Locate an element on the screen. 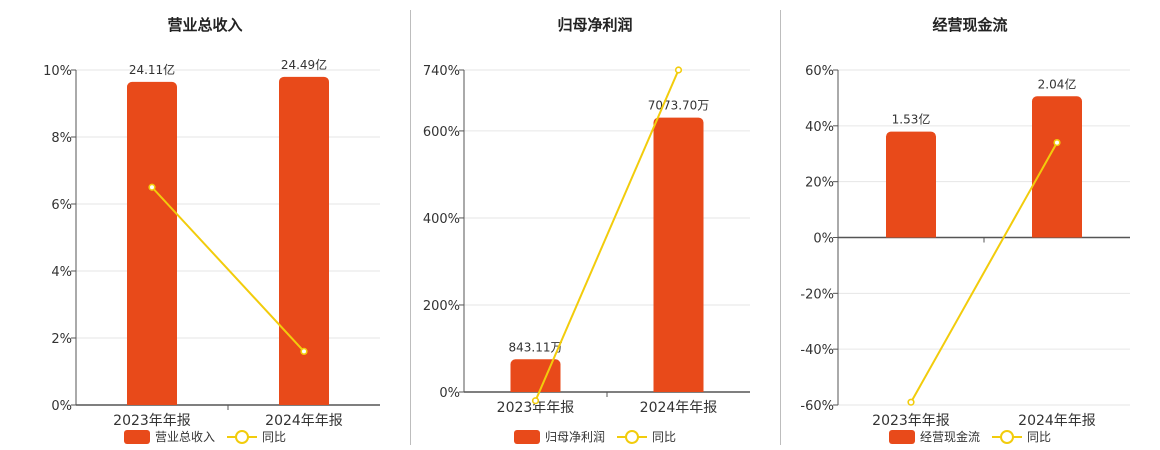 This screenshot has height=450, width=1160. bar-data-label: 24.11亿 is located at coordinates (152, 69).